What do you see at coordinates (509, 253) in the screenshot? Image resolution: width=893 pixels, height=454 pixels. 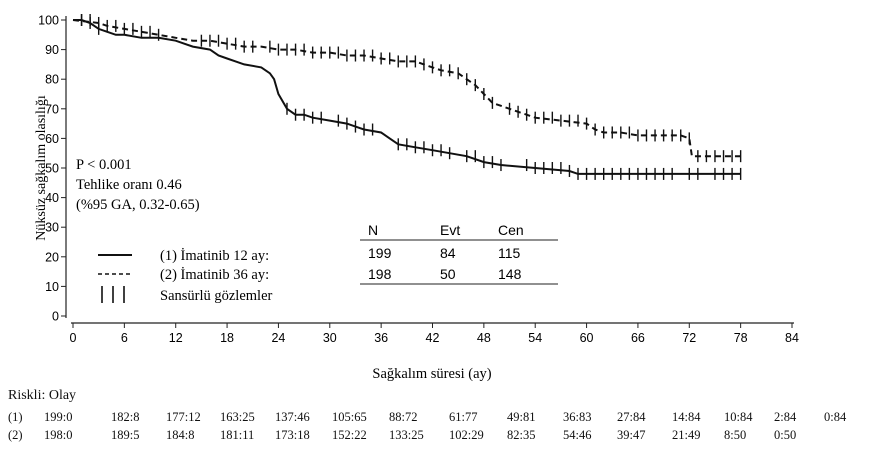 I see `table-cell: 115` at bounding box center [509, 253].